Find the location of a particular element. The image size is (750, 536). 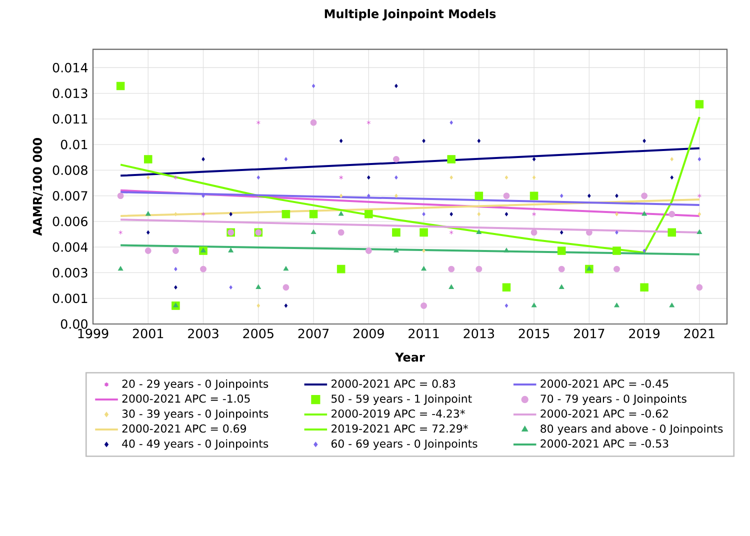

y-tick-label: 0.01 is located at coordinates (74, 145).